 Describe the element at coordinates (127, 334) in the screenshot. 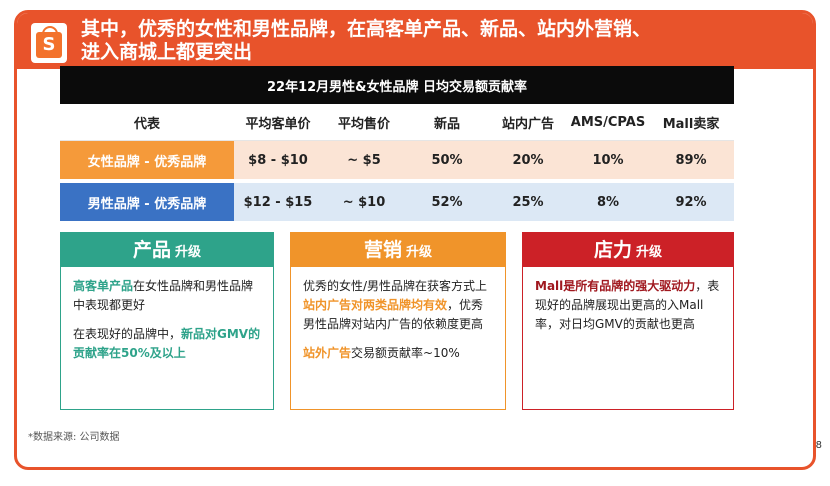

I see `body-text: 在表现好的品牌中，` at that location.